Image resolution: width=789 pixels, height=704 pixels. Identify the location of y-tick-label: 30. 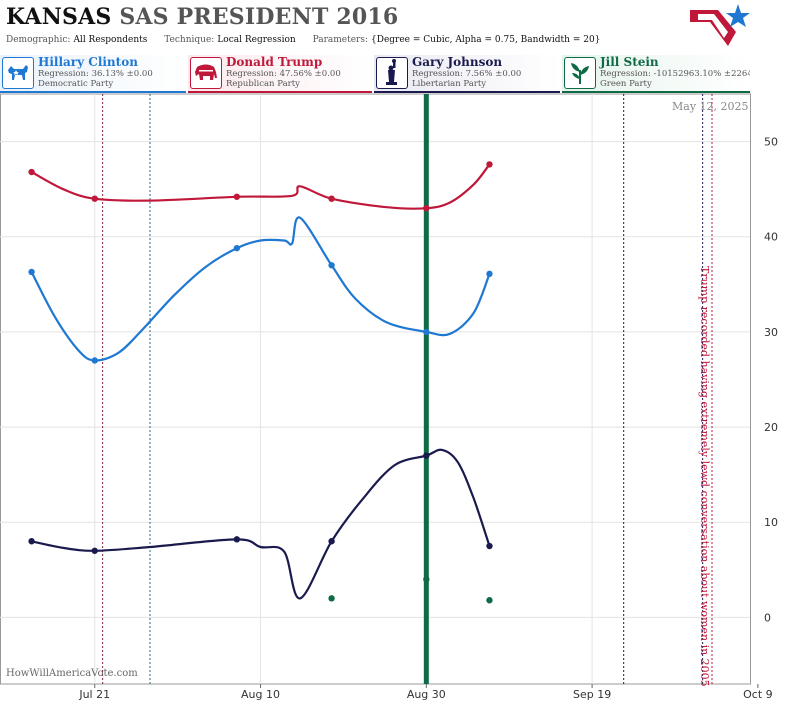
(771, 332).